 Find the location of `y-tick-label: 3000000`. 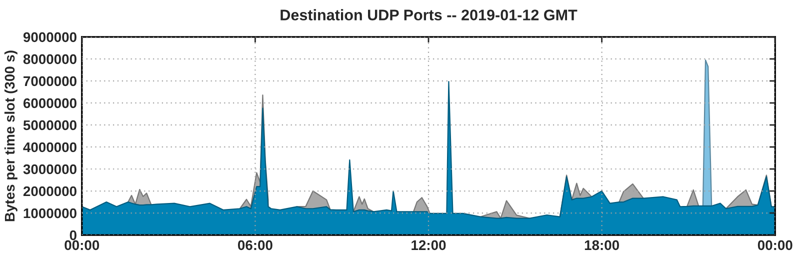

y-tick-label: 3000000 is located at coordinates (49, 169).